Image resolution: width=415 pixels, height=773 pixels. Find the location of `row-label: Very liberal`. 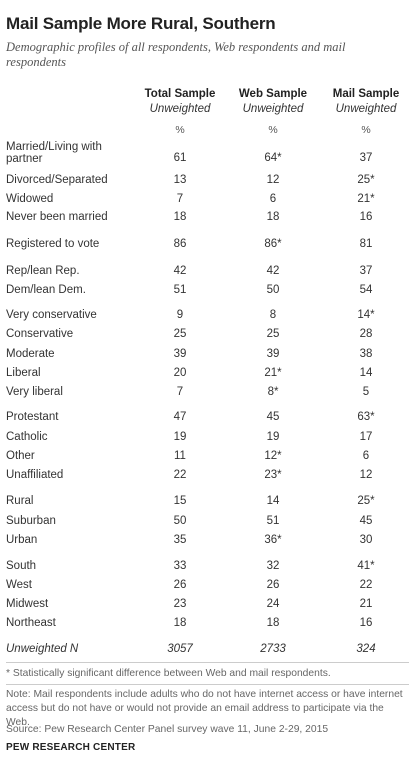

row-label: Very liberal is located at coordinates (34, 392).